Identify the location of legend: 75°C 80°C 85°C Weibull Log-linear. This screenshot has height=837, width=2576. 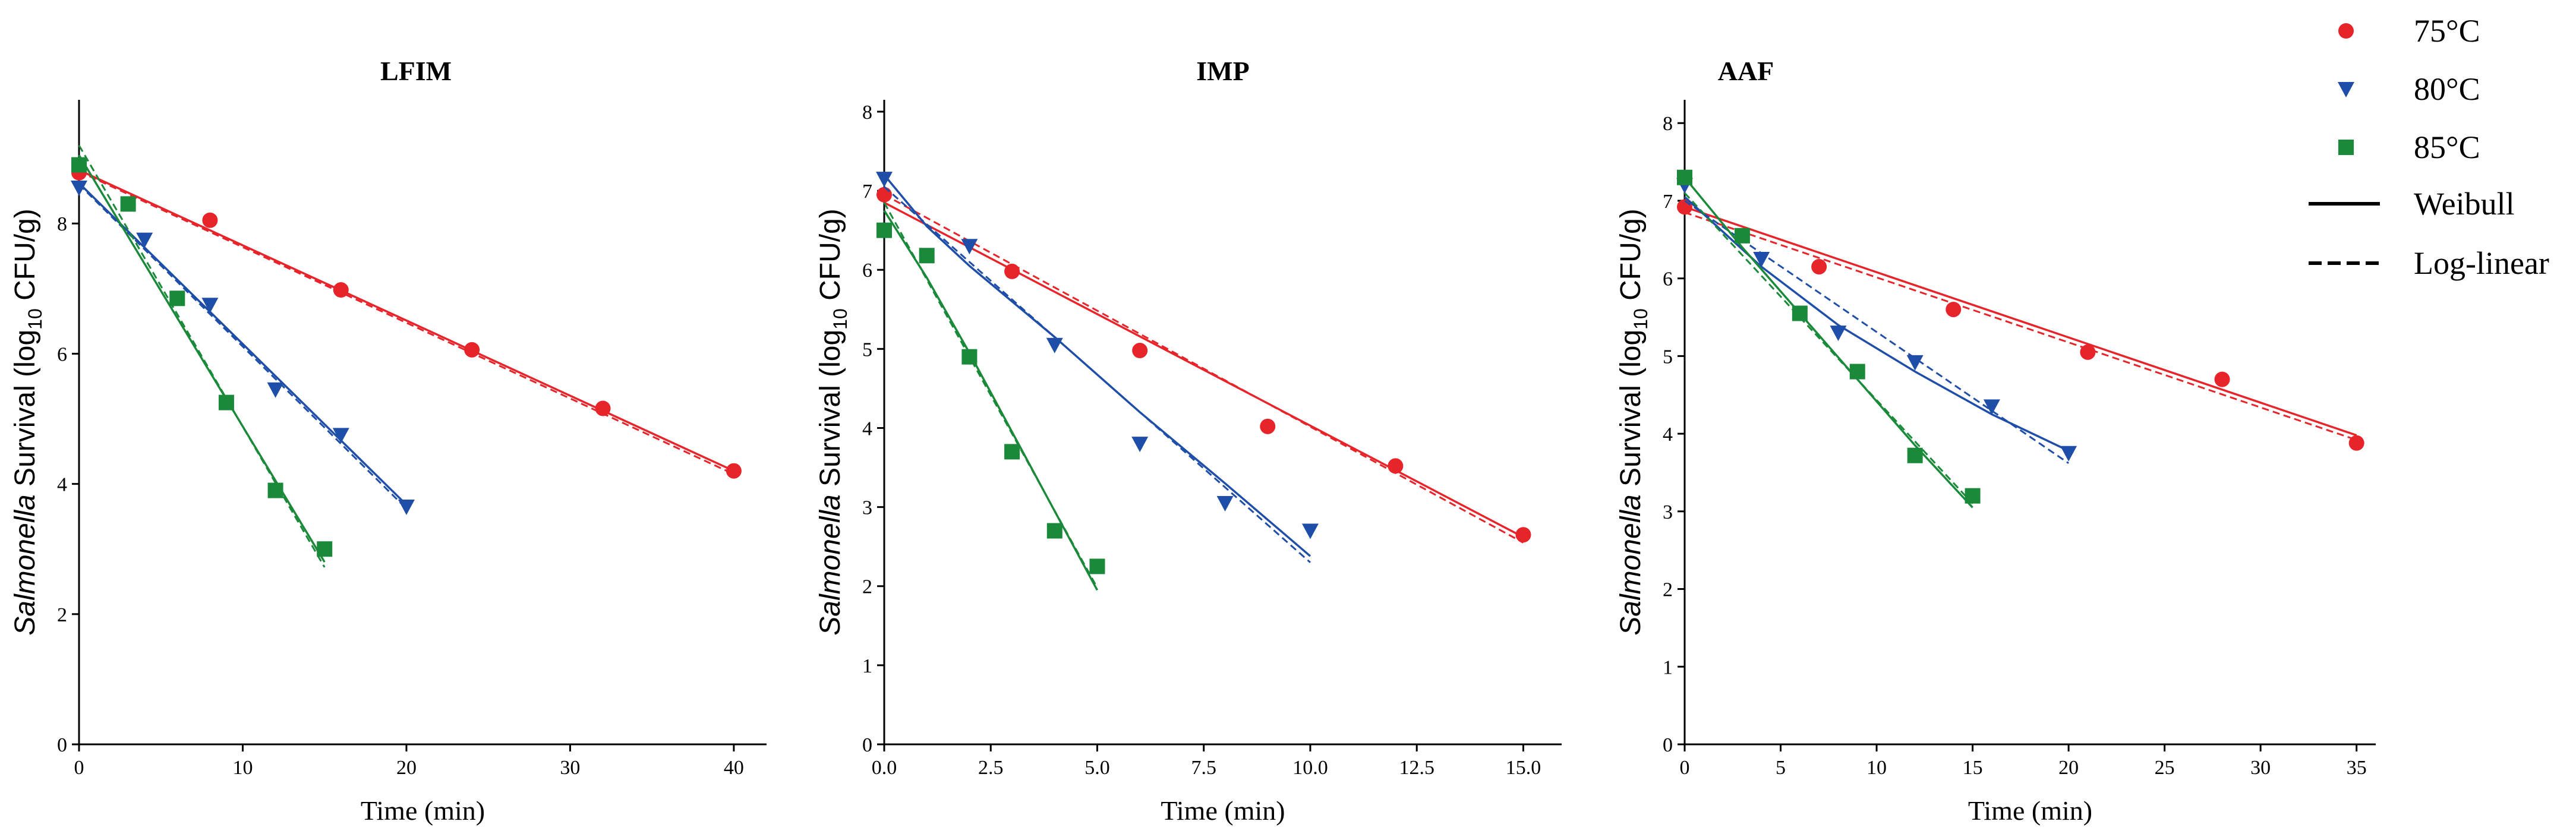
(2429, 147).